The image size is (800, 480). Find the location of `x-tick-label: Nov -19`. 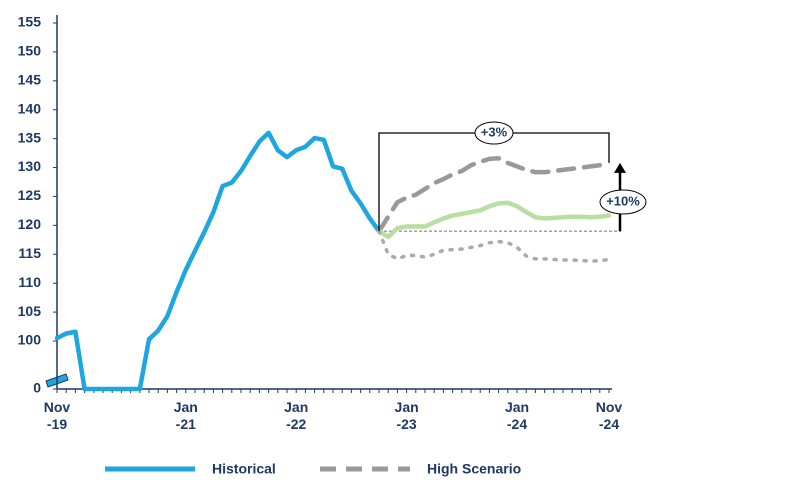

x-tick-label: Nov -19 is located at coordinates (57, 415).